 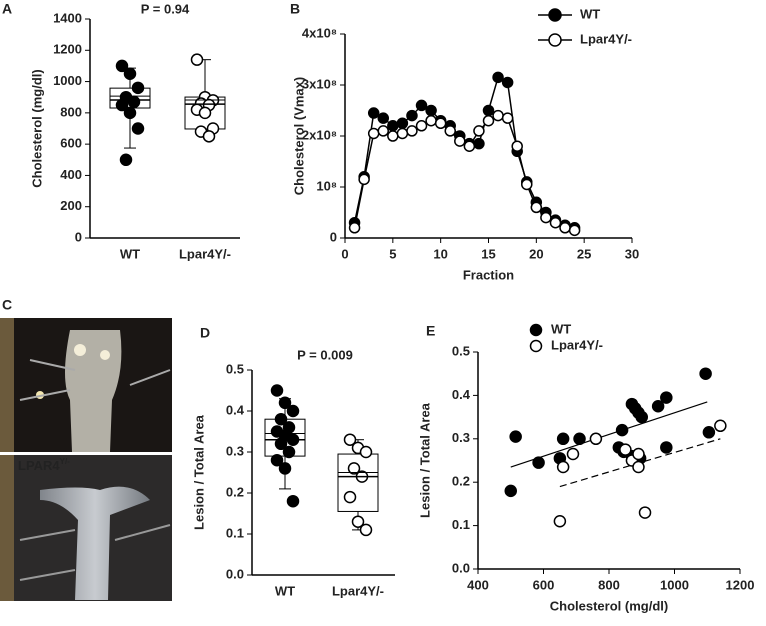 I want to click on panel-label: E, so click(x=430, y=331).